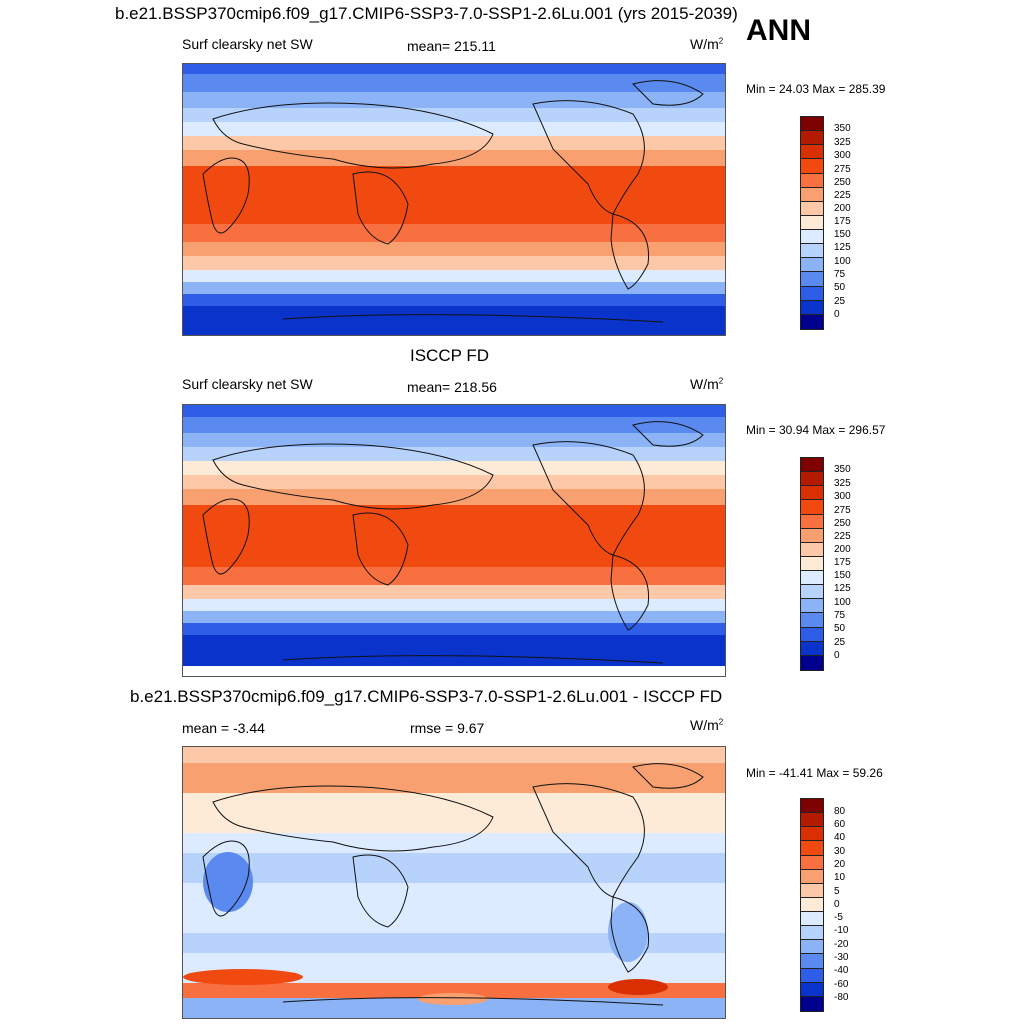 This screenshot has width=1024, height=1024. What do you see at coordinates (841, 944) in the screenshot?
I see `colorbar-tick: -20` at bounding box center [841, 944].